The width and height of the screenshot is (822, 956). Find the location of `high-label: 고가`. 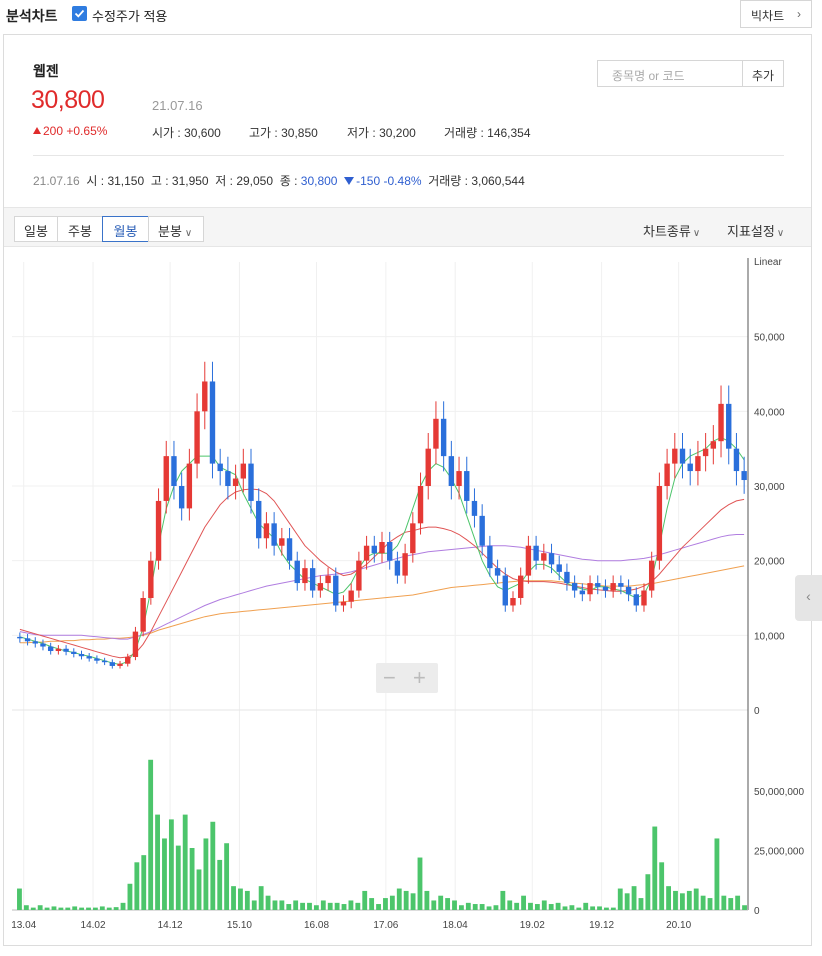

high-label: 고가 is located at coordinates (260, 133).